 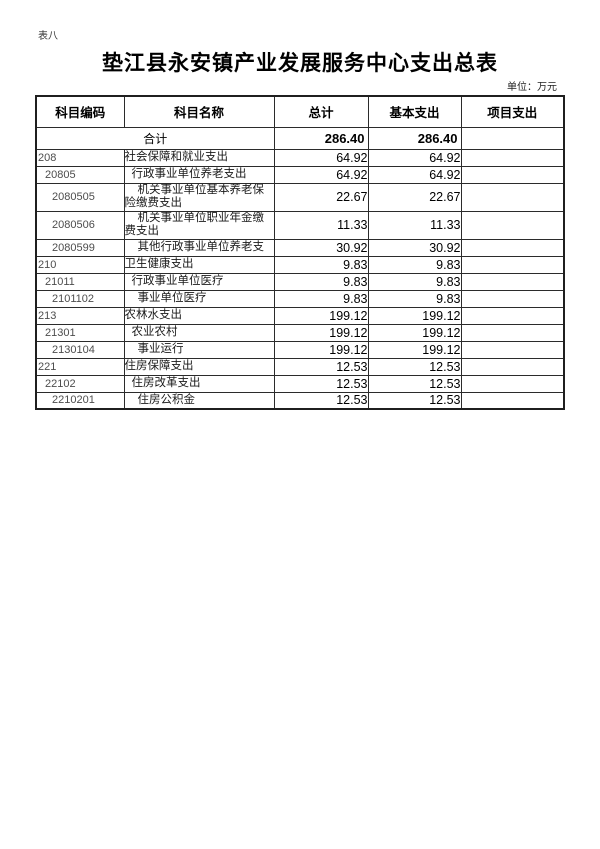 I want to click on page-title: 垫江县永安镇产业发展服务中心支出总表, so click(x=300, y=63).